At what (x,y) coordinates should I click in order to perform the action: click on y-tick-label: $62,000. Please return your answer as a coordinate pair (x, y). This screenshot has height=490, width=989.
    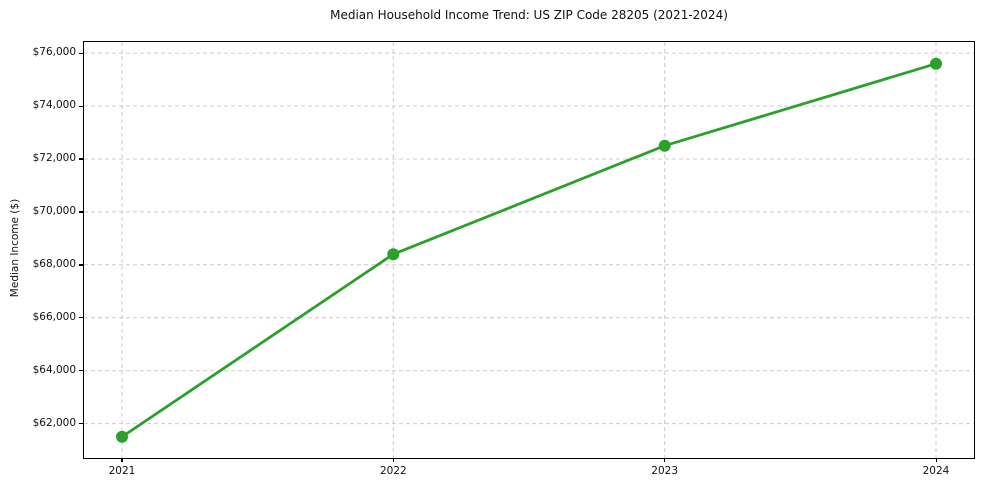
    Looking at the image, I should click on (54, 422).